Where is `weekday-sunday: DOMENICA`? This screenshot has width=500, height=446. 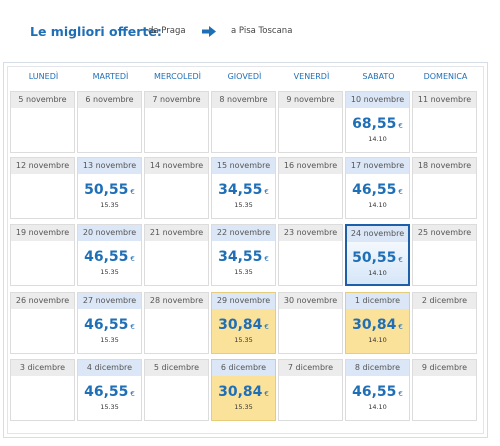
weekday-sunday: DOMENICA is located at coordinates (445, 76).